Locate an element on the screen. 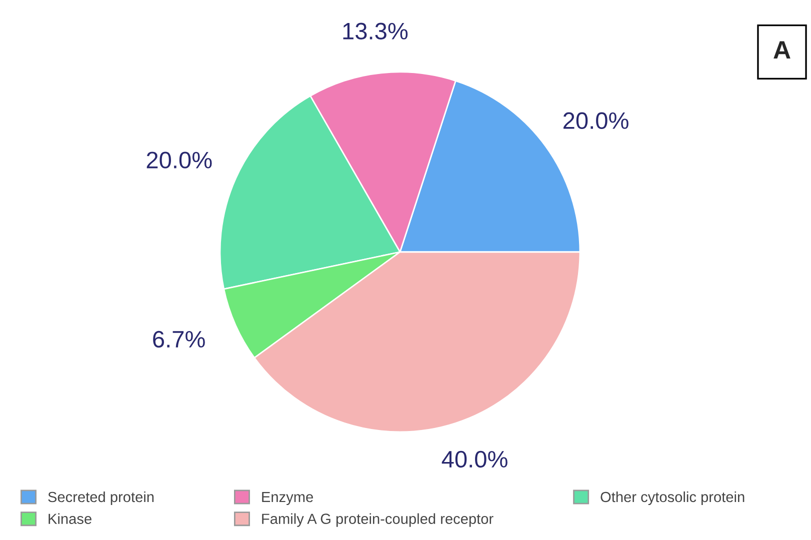 This screenshot has height=540, width=811. data-label: 6.7% is located at coordinates (179, 339).